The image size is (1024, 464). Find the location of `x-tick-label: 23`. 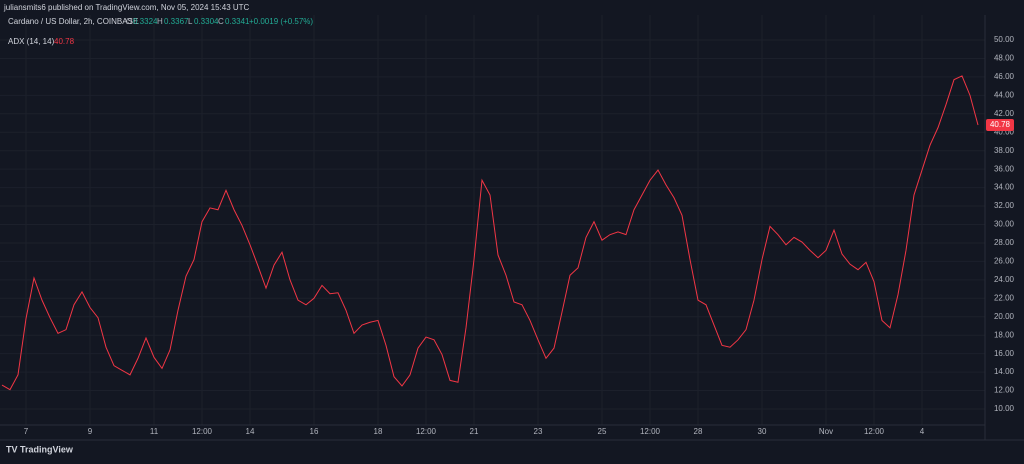

x-tick-label: 23 is located at coordinates (538, 431).